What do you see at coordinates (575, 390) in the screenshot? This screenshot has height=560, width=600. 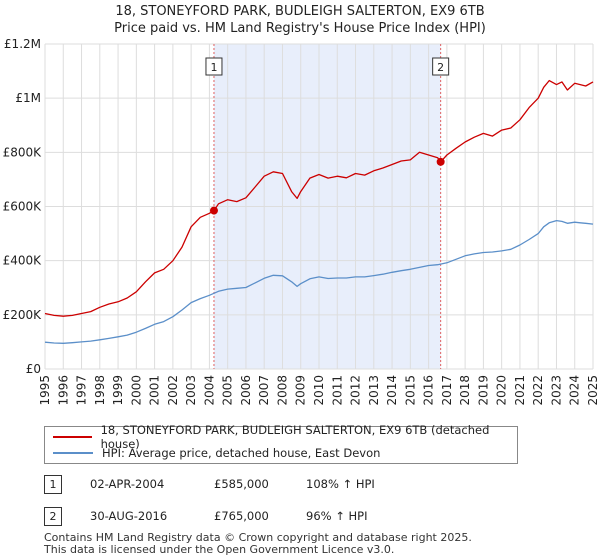 I see `x-tick-label: 2024` at bounding box center [575, 390].